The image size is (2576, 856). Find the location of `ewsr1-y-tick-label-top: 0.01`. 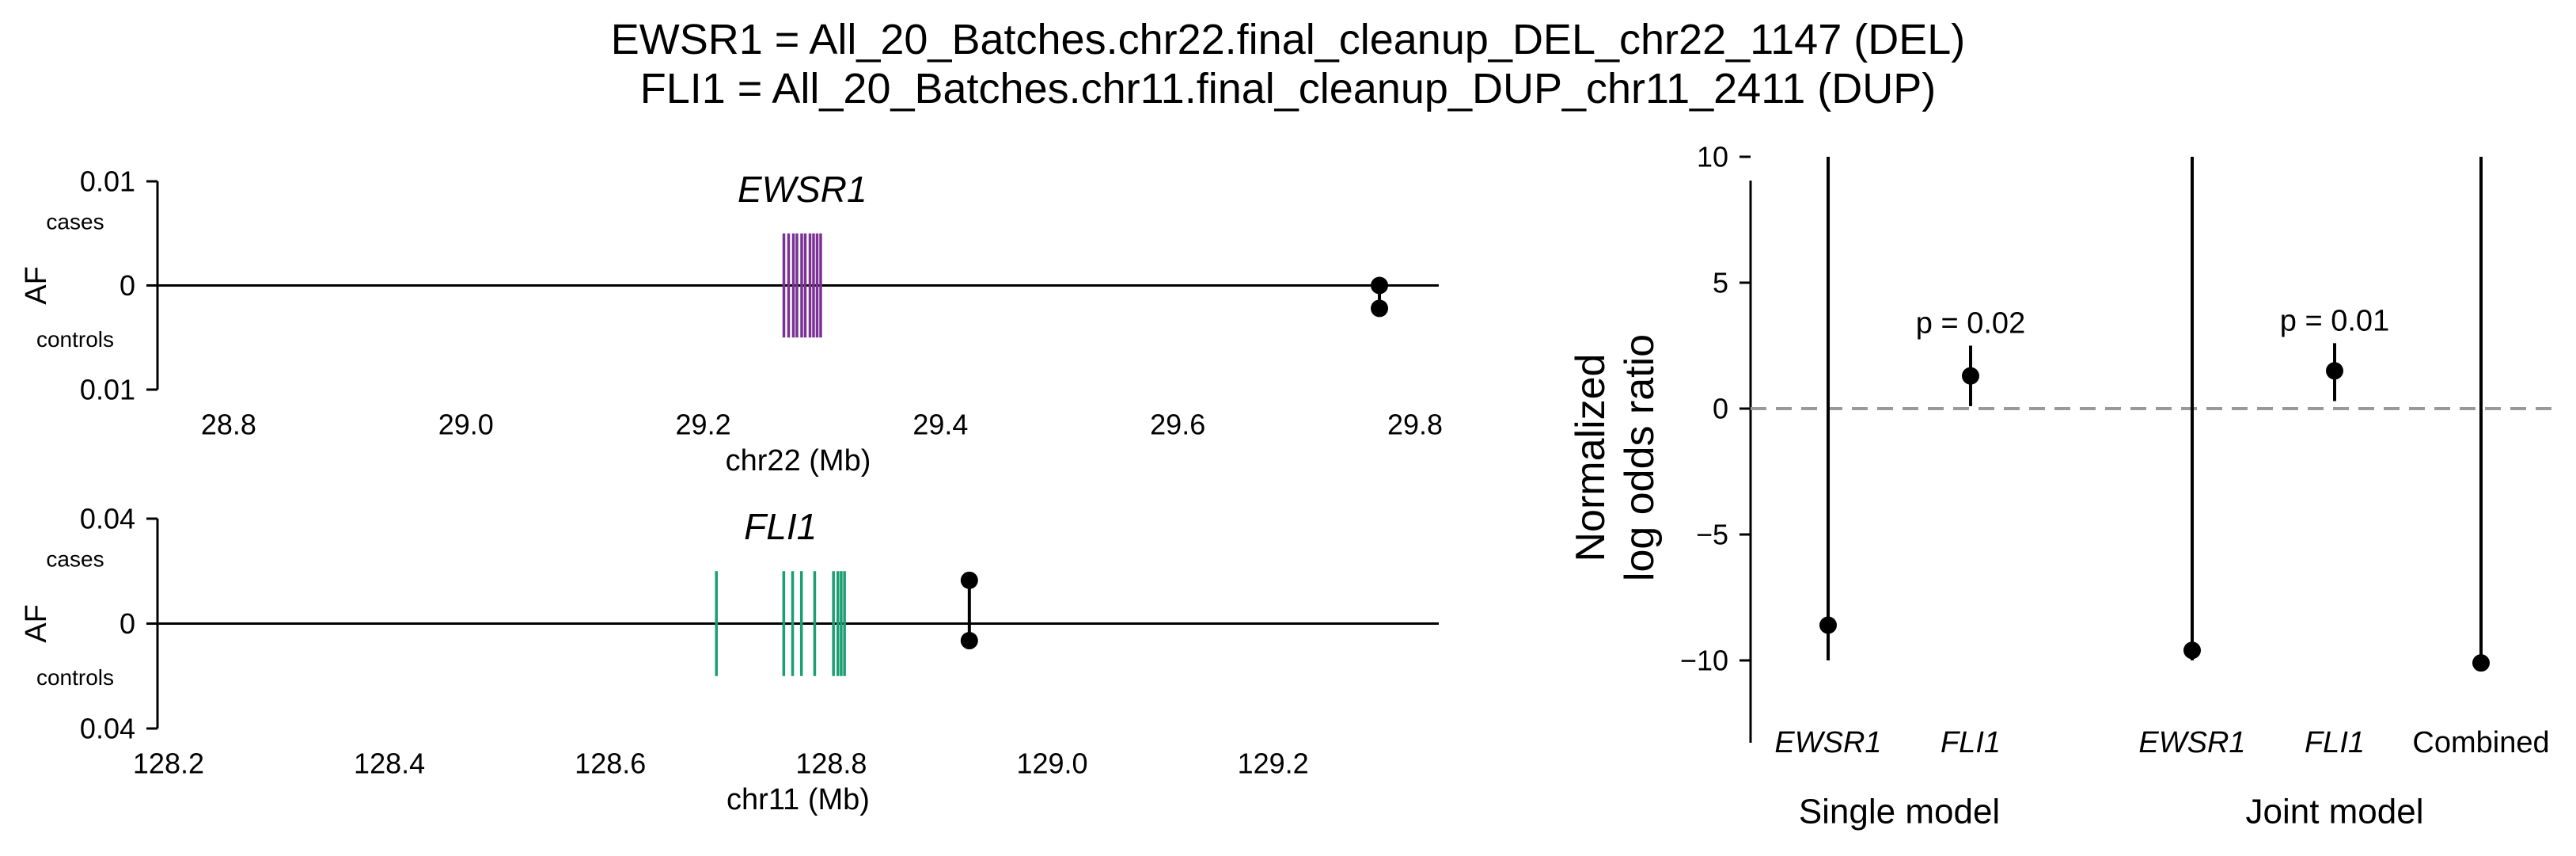

ewsr1-y-tick-label-top: 0.01 is located at coordinates (107, 181).